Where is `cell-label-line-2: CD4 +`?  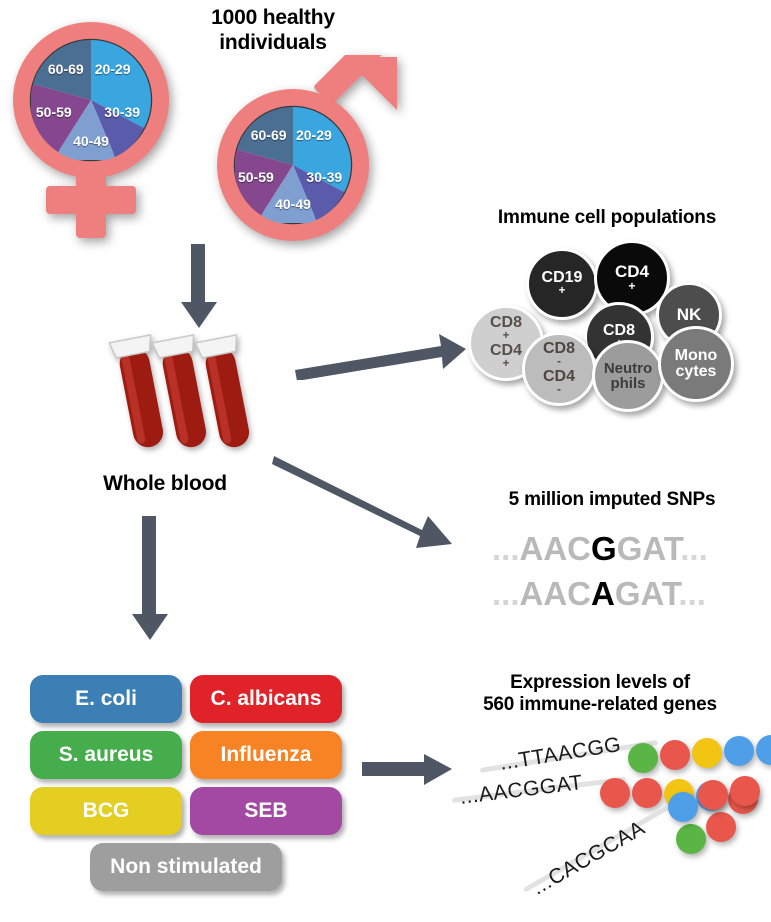 cell-label-line-2: CD4 + is located at coordinates (505, 356).